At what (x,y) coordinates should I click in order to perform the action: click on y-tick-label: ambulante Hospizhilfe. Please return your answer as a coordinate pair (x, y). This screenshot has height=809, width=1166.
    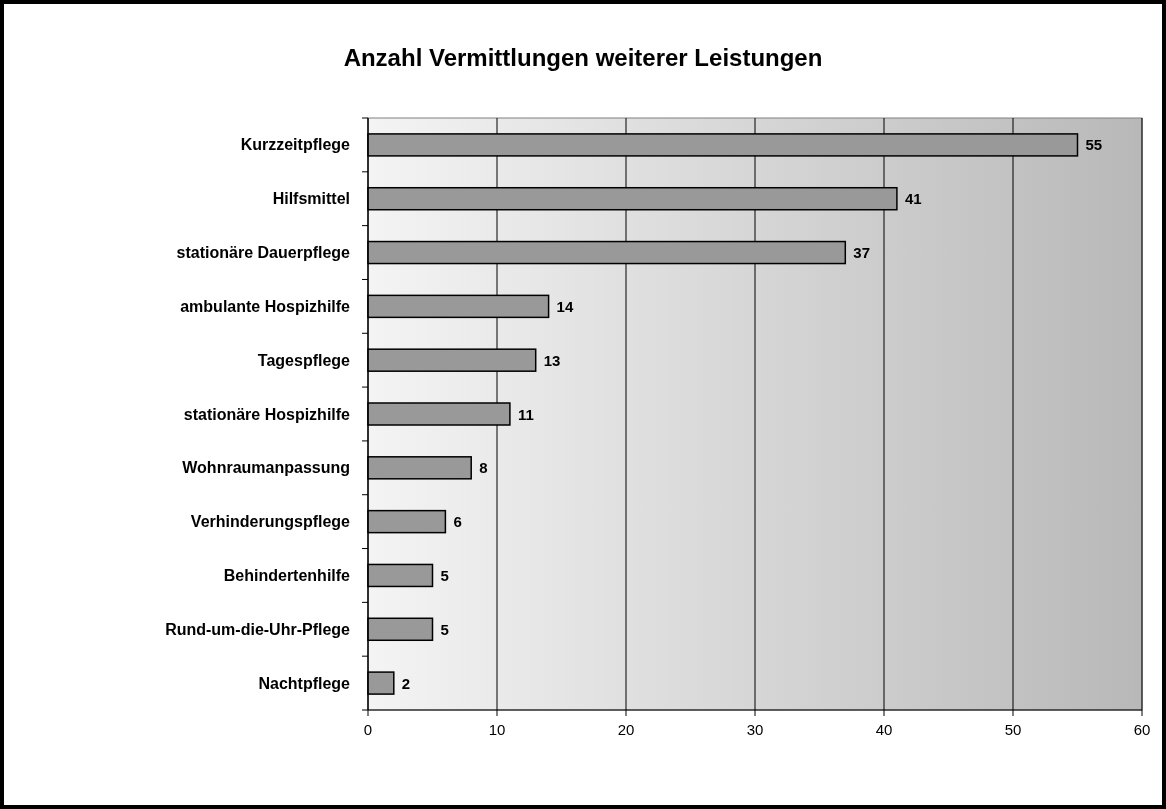
    Looking at the image, I should click on (265, 306).